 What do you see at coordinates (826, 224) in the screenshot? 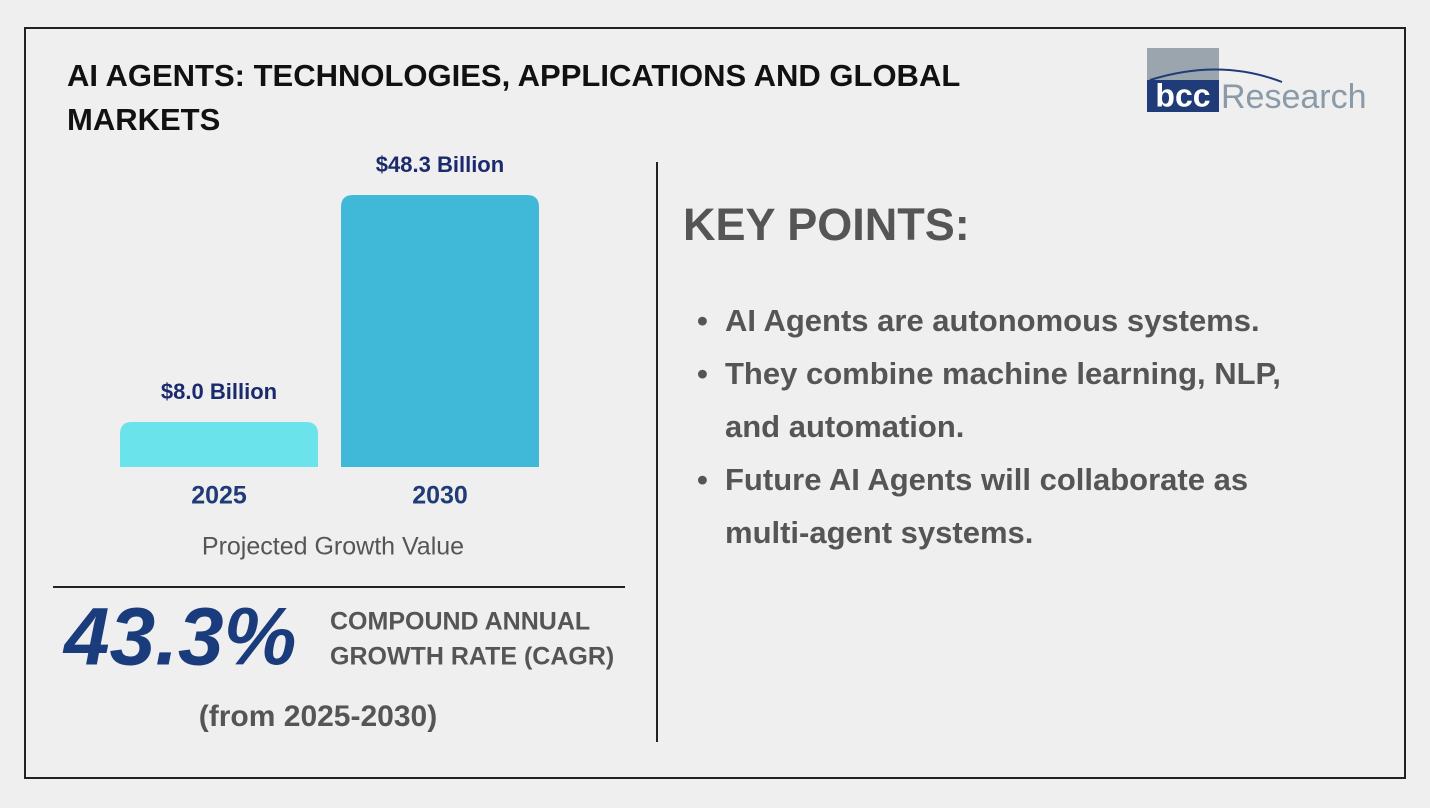
I see `key-points-heading: KEY POINTS:` at bounding box center [826, 224].